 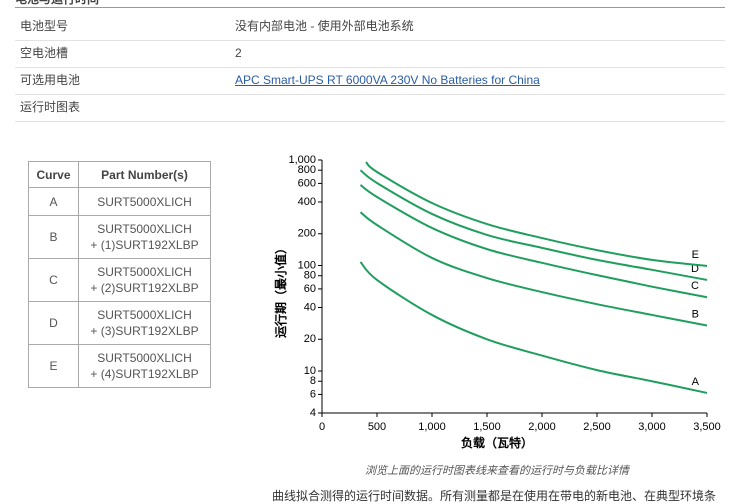 What do you see at coordinates (432, 427) in the screenshot?
I see `x-tick-label: 1,000` at bounding box center [432, 427].